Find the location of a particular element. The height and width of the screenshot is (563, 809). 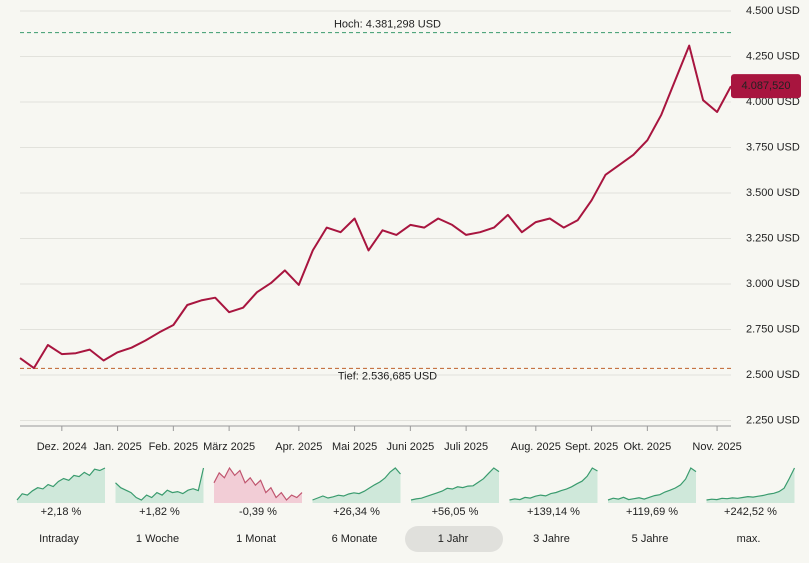

x-tick-label: Jan. 2025 is located at coordinates (117, 447).